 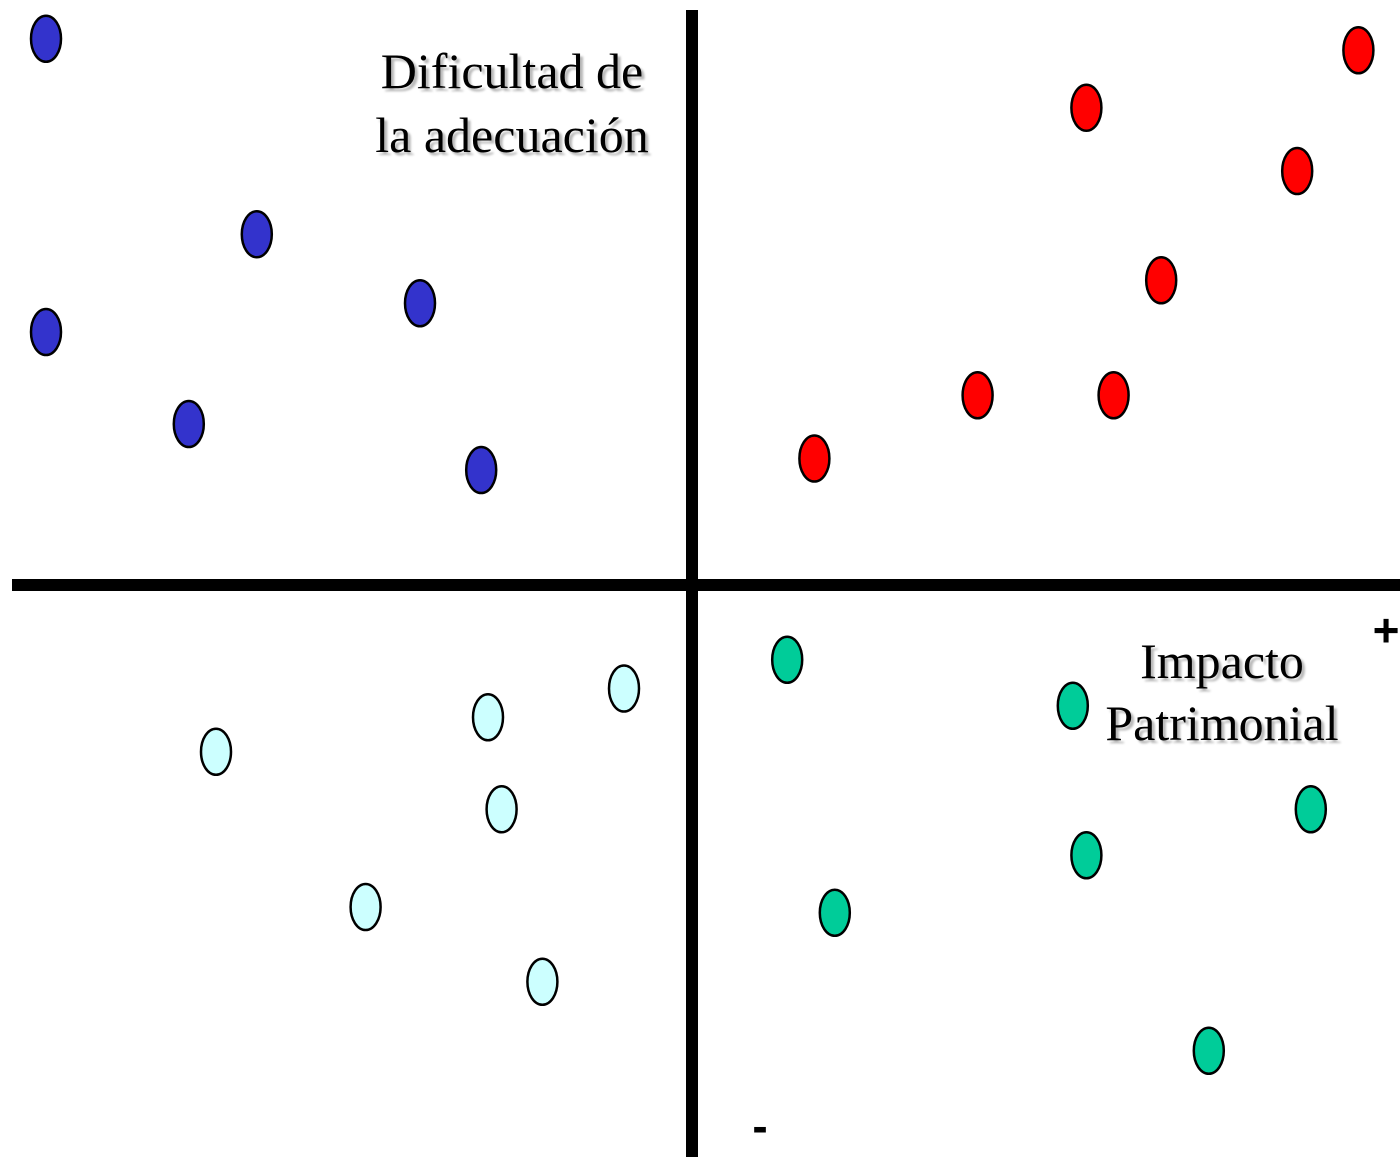 What do you see at coordinates (977, 395) in the screenshot?
I see `data-point-s1-p4` at bounding box center [977, 395].